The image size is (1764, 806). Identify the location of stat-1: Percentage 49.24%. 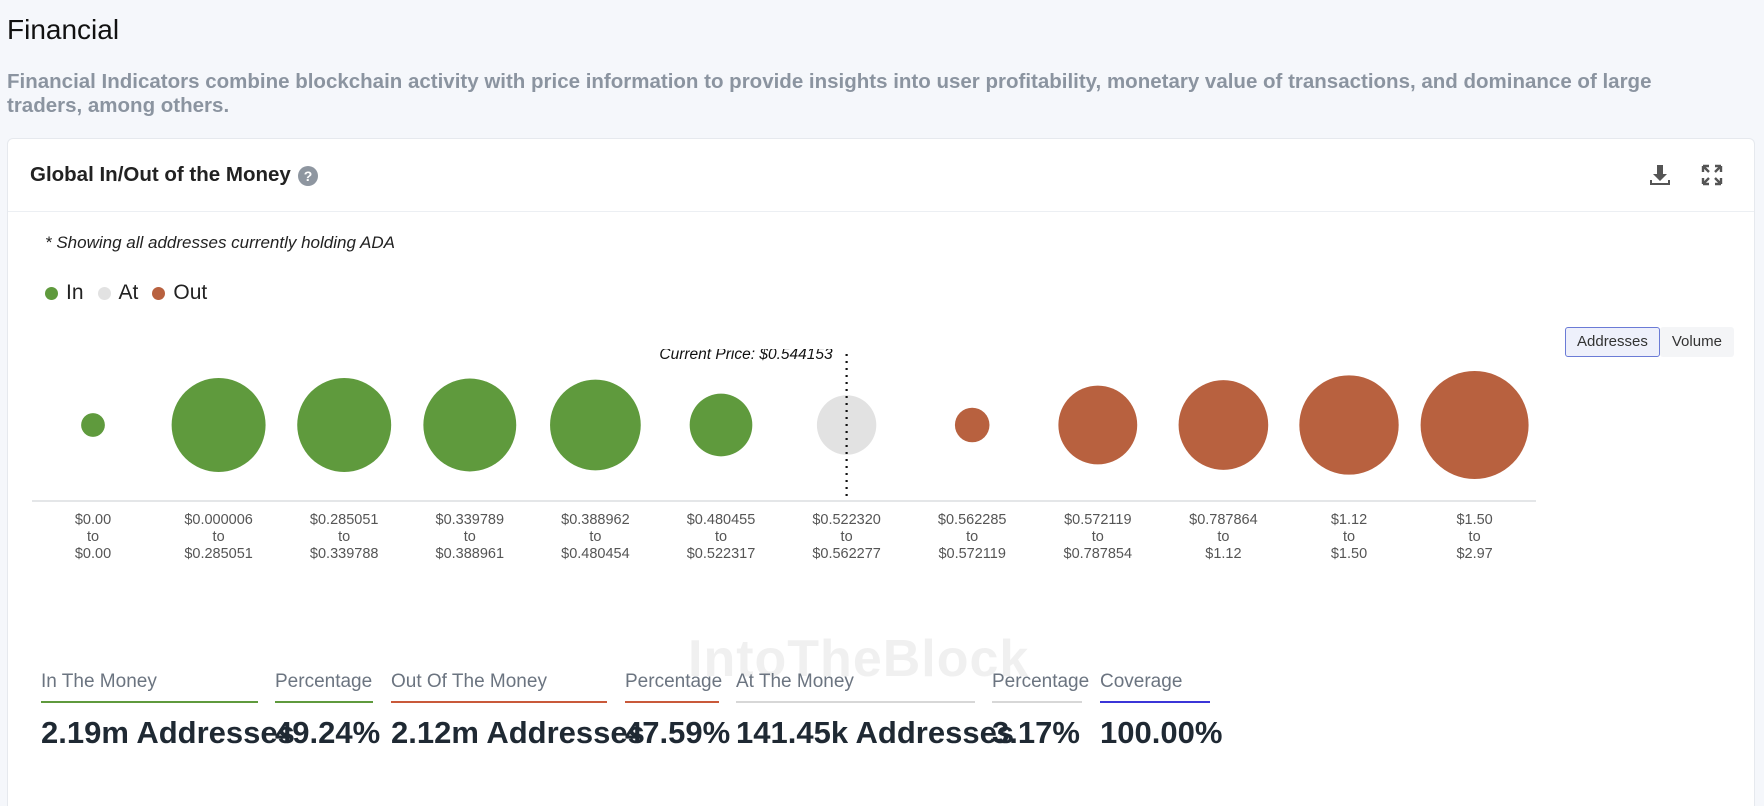
(328, 711).